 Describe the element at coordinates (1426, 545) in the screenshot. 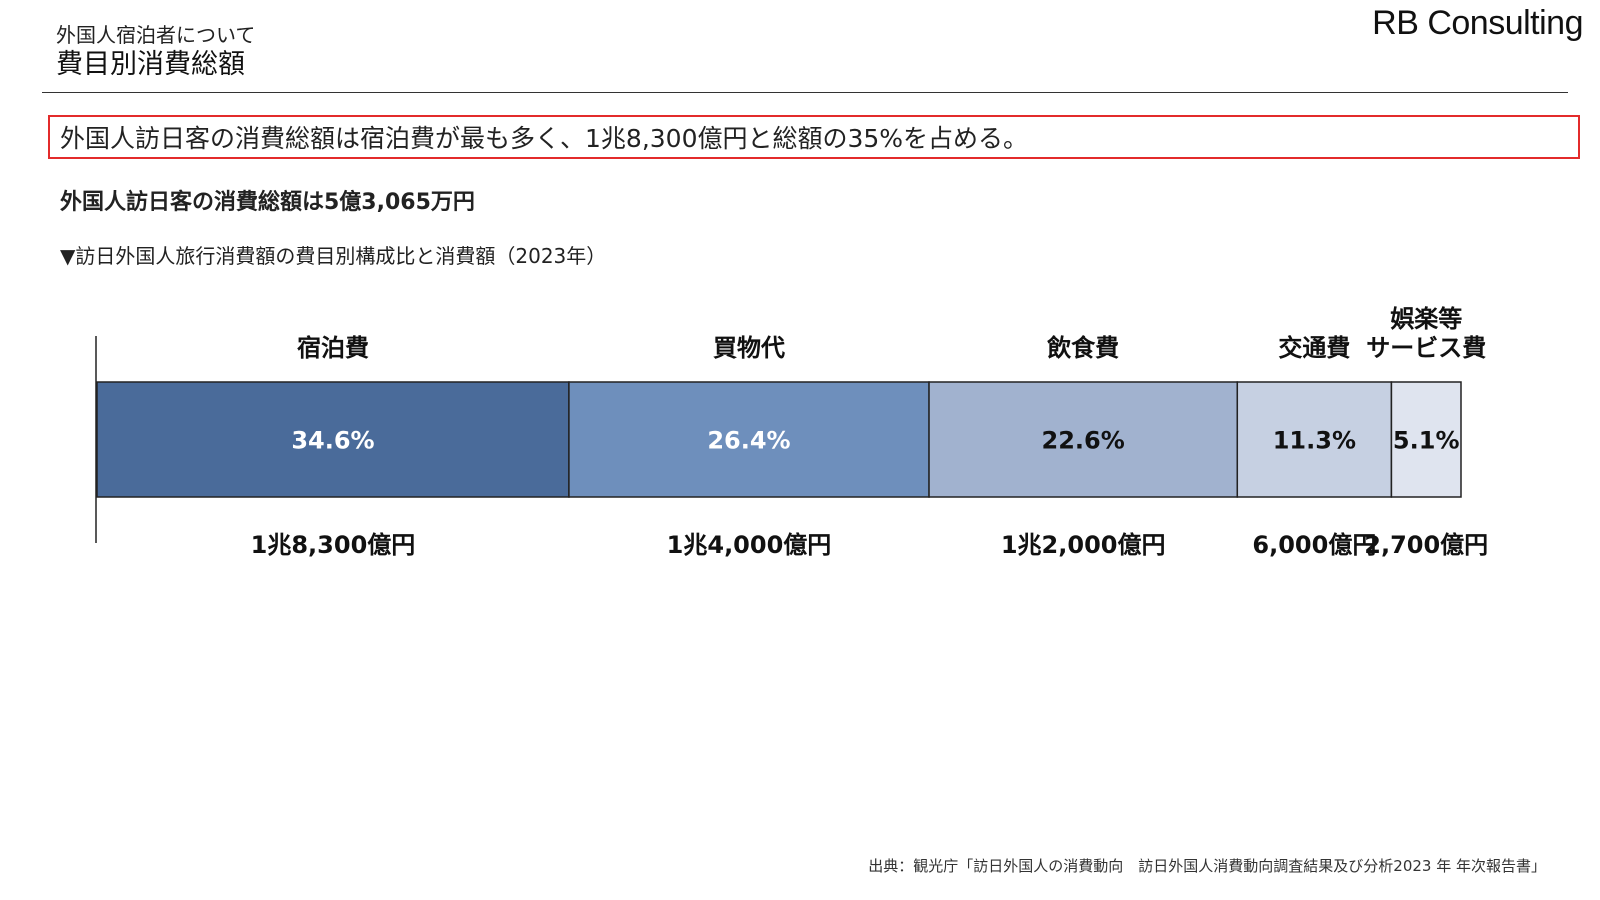

I see `amount-label-5: 2,700億円` at that location.